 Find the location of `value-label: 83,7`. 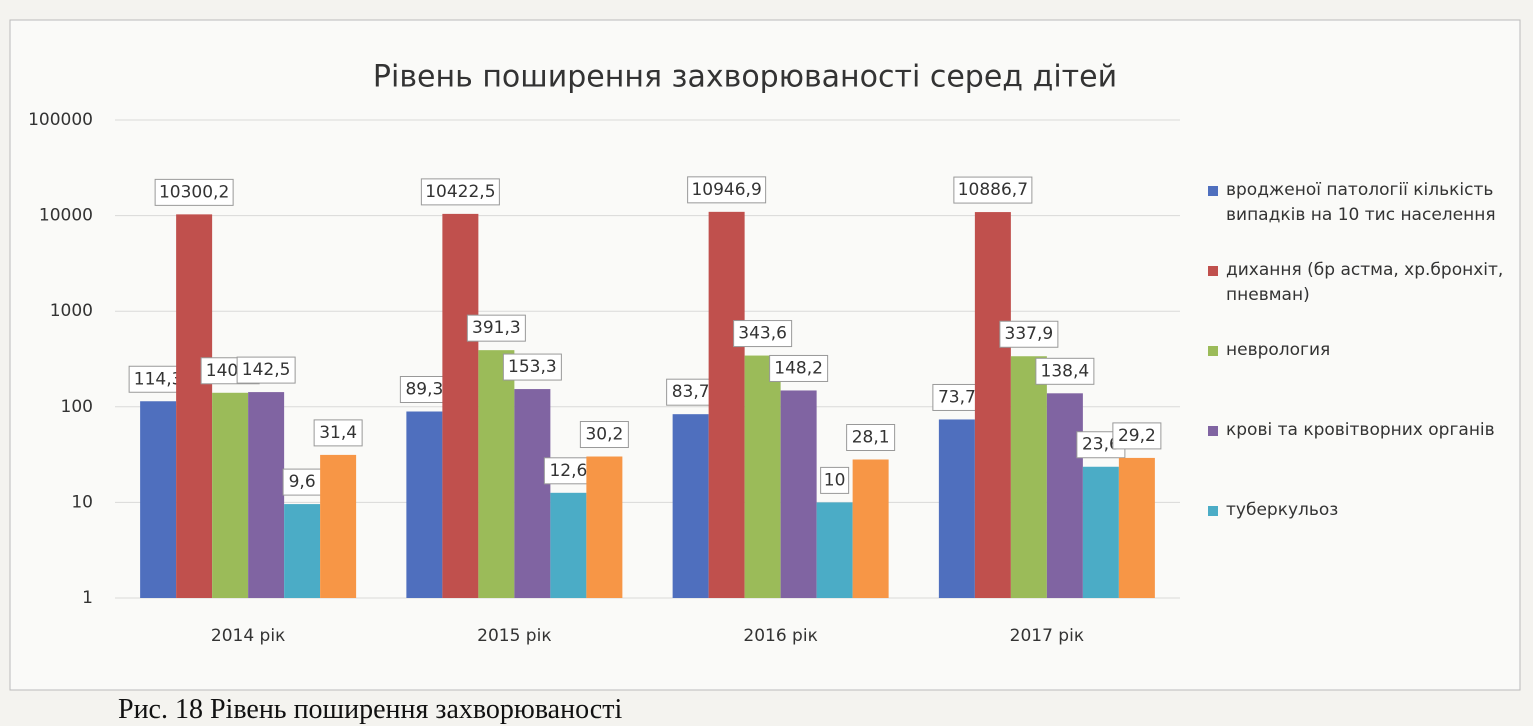

value-label: 83,7 is located at coordinates (691, 392).